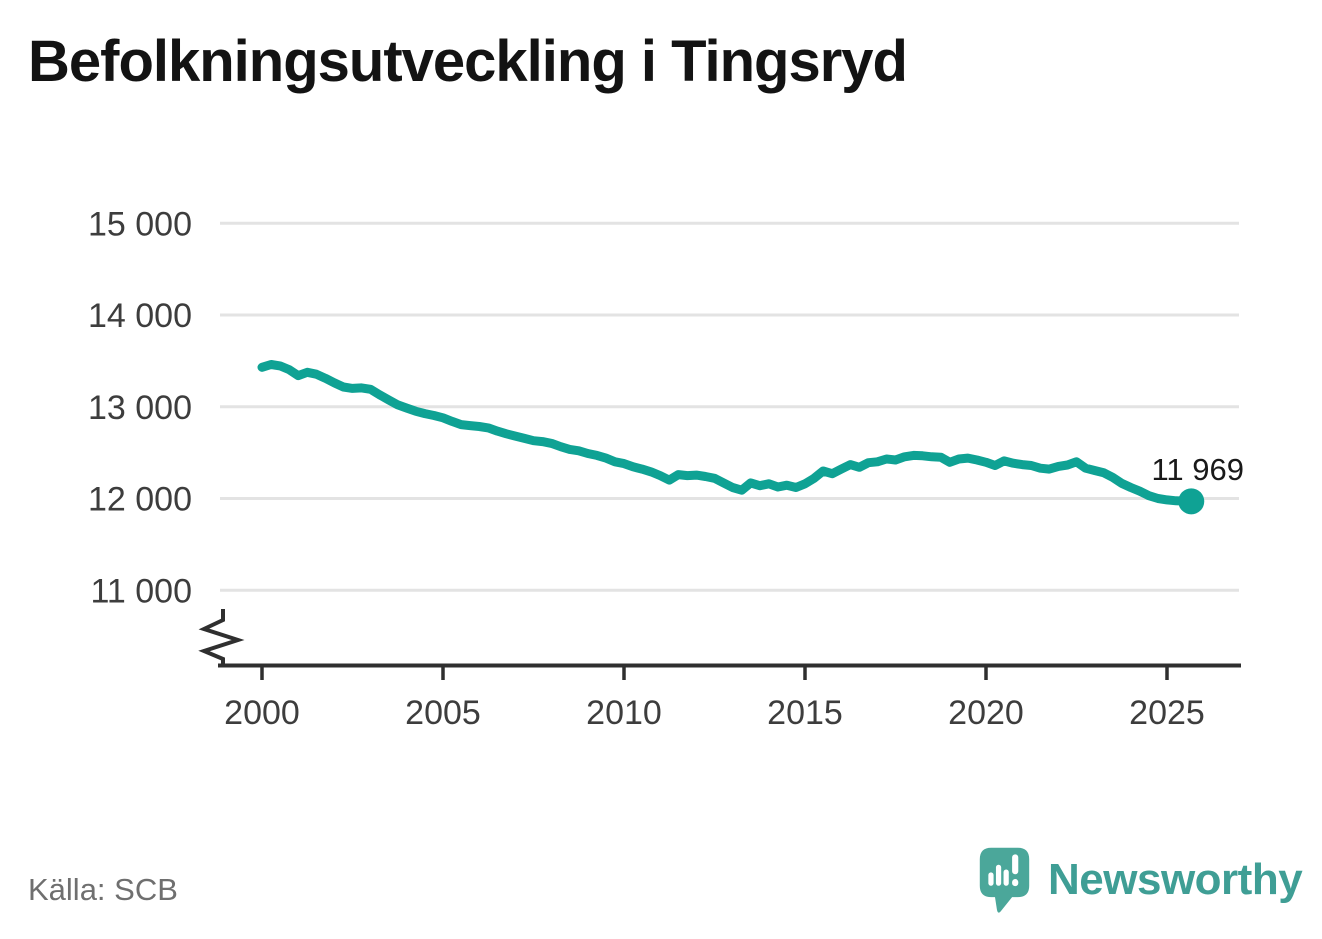 Image resolution: width=1322 pixels, height=939 pixels. I want to click on x-tick-label: 2005, so click(443, 713).